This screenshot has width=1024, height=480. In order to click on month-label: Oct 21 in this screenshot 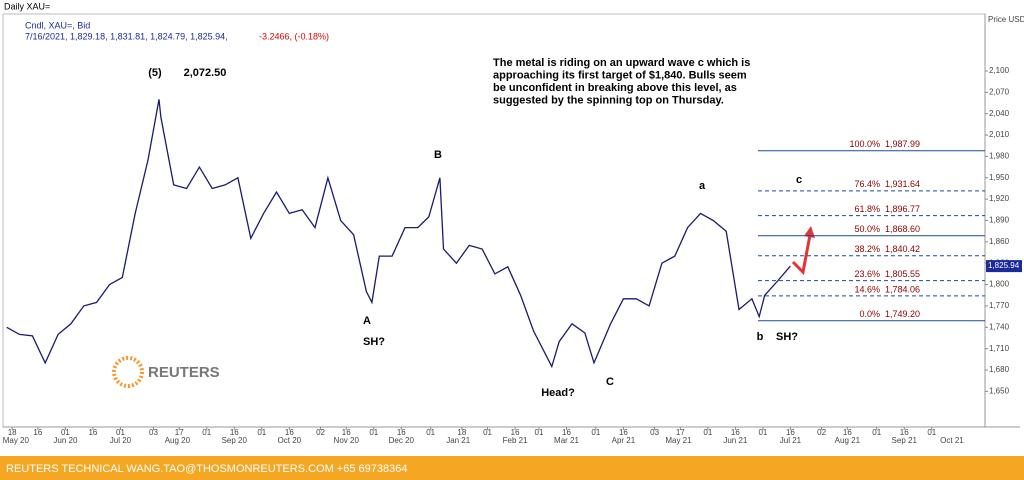, I will do `click(952, 440)`.